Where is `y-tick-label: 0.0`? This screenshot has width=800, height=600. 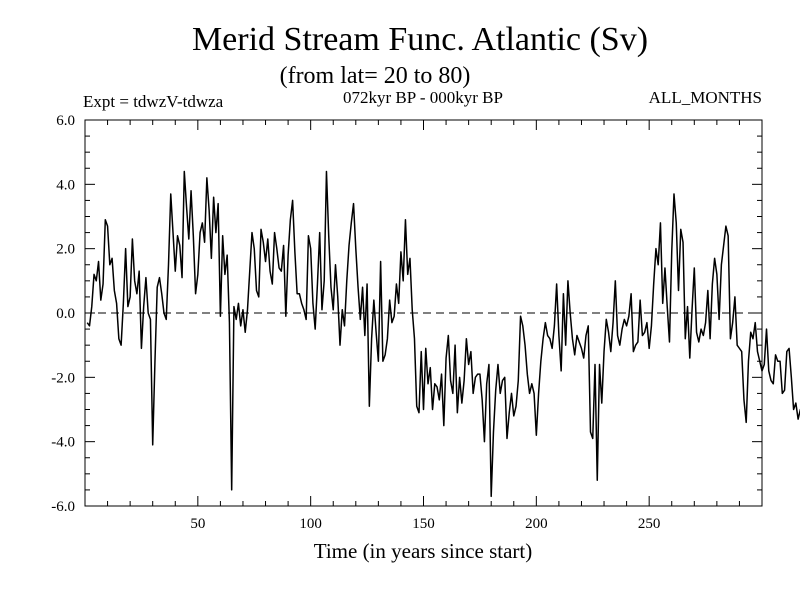 y-tick-label: 0.0 is located at coordinates (65, 314).